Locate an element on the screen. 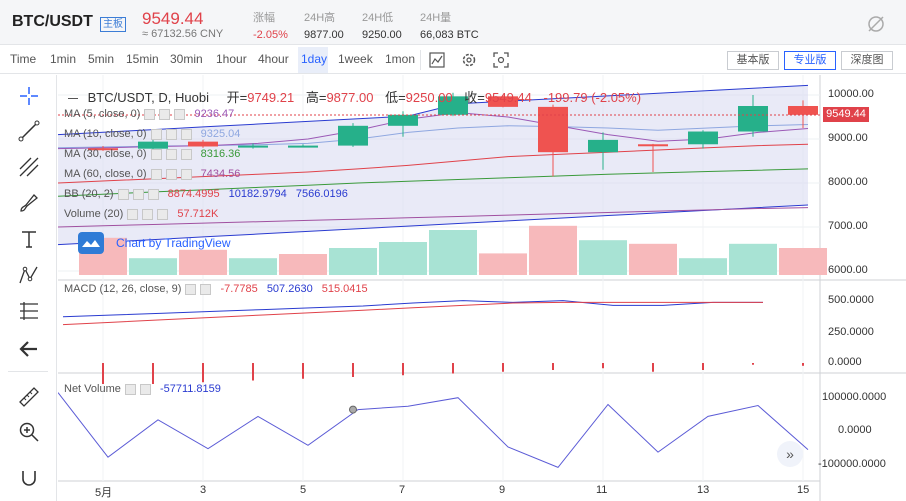 The image size is (906, 501). ma30-line is located at coordinates (433, 182).